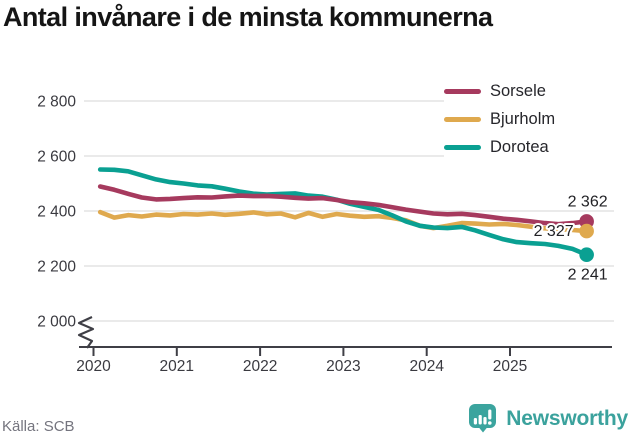  Describe the element at coordinates (93, 366) in the screenshot. I see `x-tick-label-2020: 2020` at that location.